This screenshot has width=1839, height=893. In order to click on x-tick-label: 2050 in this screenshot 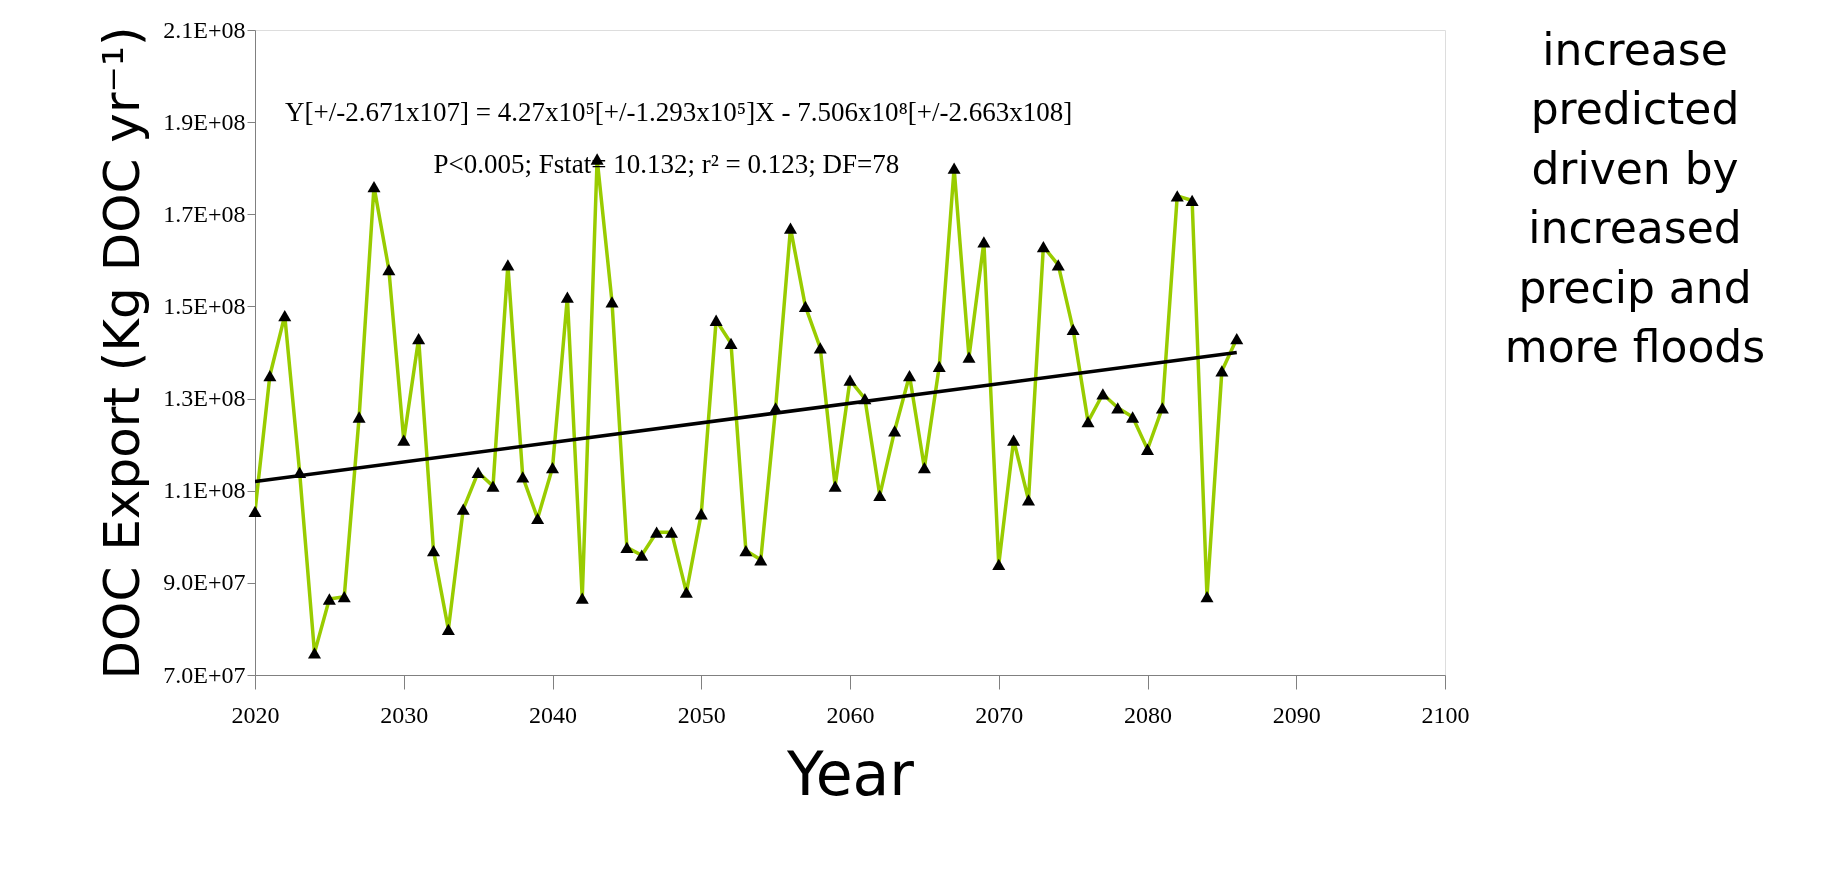, I will do `click(701, 714)`.